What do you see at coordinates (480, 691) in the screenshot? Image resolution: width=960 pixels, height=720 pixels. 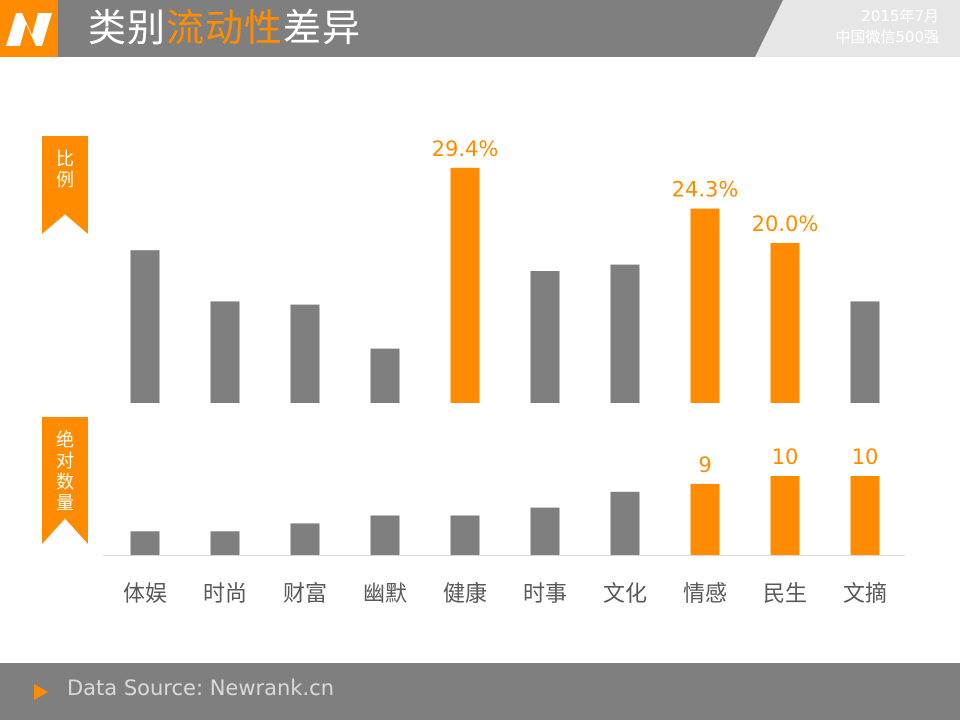 I see `footer-bar: Data Source: Newrank.cn` at bounding box center [480, 691].